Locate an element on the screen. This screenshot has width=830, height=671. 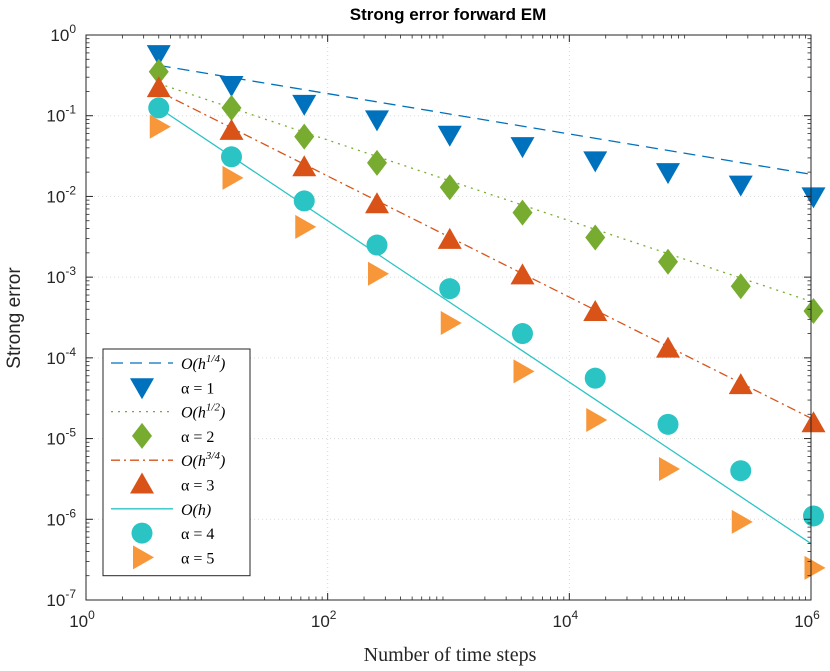
legend-box is located at coordinates (176, 462).